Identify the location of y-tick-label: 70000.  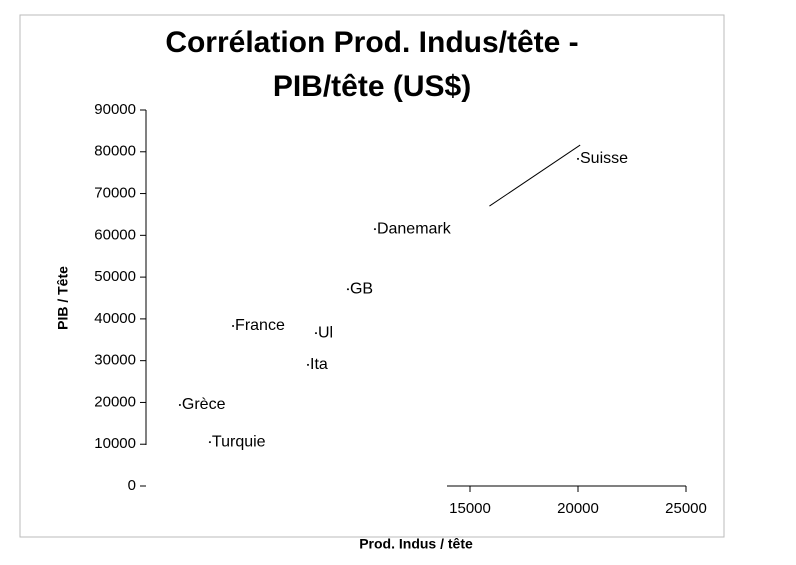
(115, 193).